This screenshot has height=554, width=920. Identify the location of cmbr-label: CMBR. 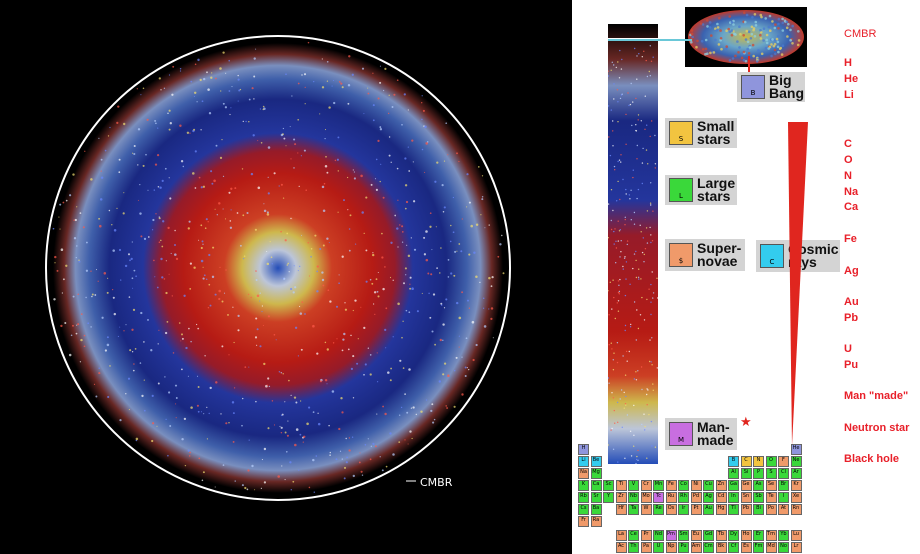
(436, 482).